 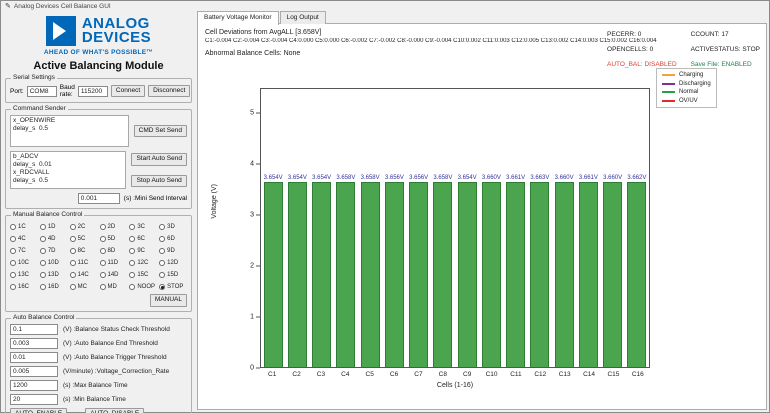 What do you see at coordinates (53, 287) in the screenshot?
I see `radio-16d: 16D` at bounding box center [53, 287].